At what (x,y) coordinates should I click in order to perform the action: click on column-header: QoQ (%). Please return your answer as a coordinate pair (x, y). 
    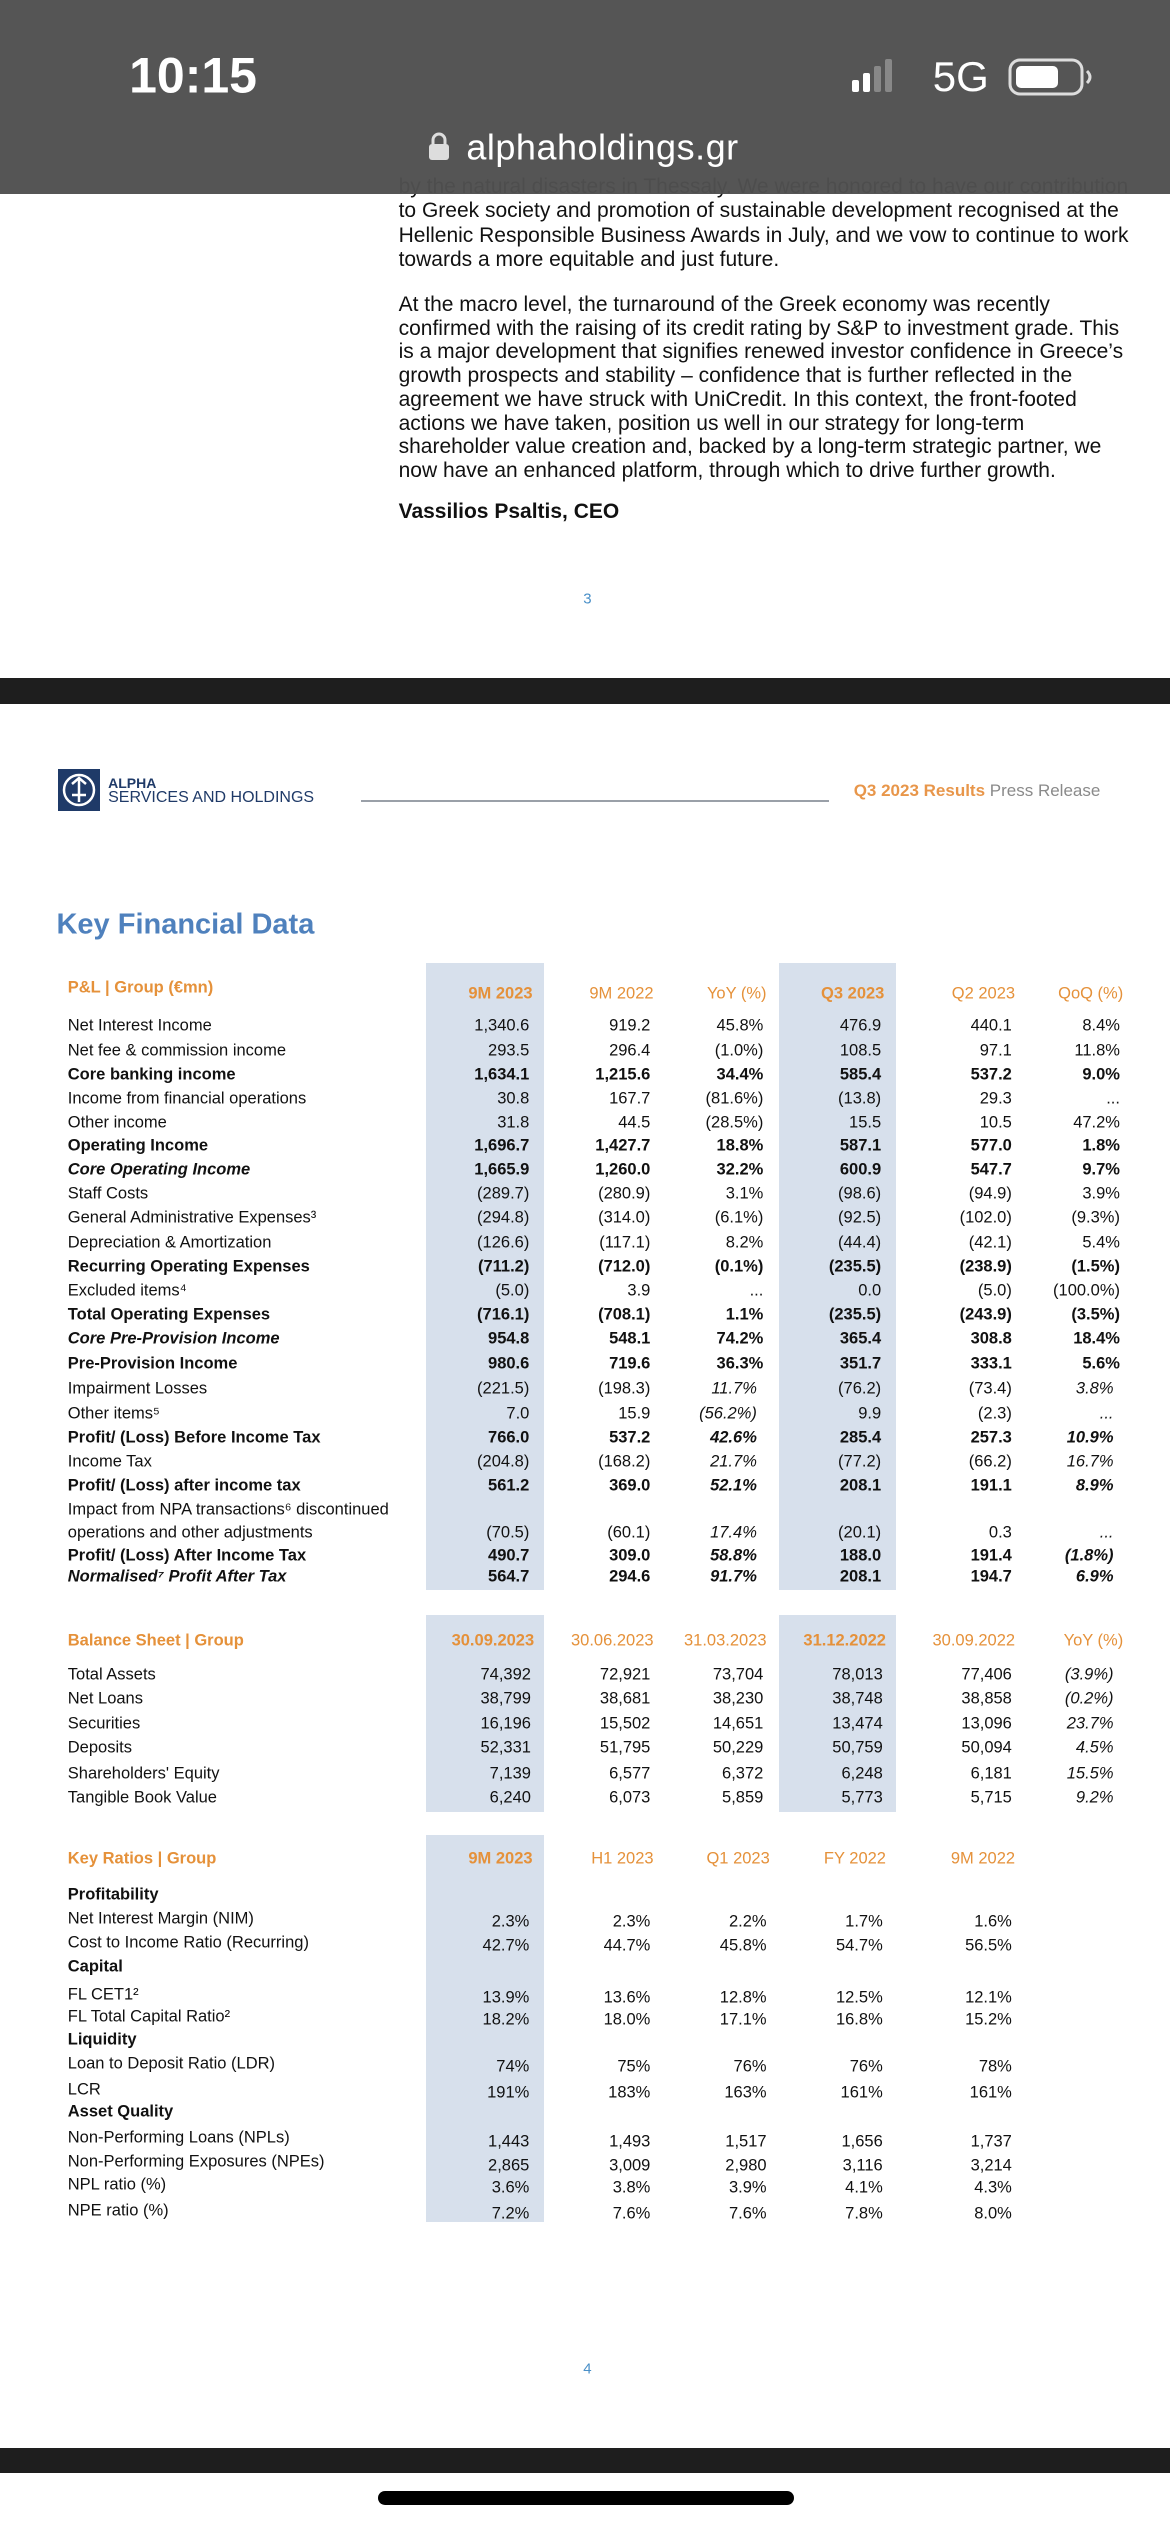
    Looking at the image, I should click on (1091, 993).